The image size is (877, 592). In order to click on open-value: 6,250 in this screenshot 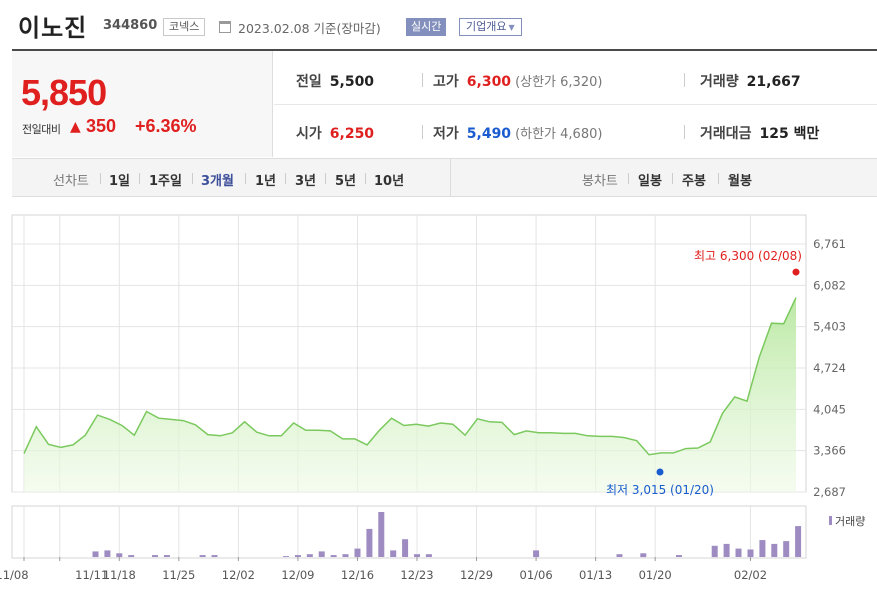, I will do `click(352, 134)`.